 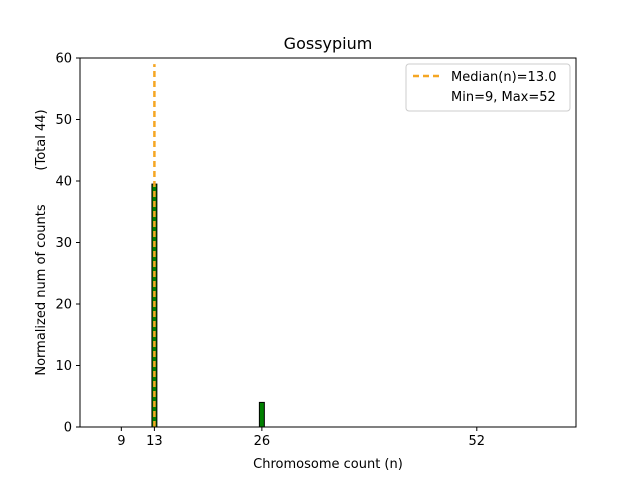 What do you see at coordinates (63, 305) in the screenshot?
I see `y-tick-label-2: 20` at bounding box center [63, 305].